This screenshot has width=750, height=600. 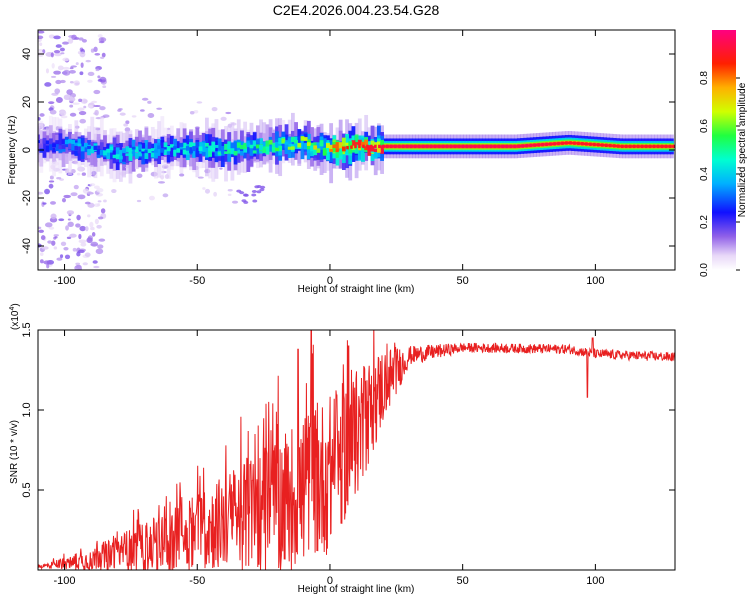 What do you see at coordinates (27, 409) in the screenshot?
I see `y-tick-label: 1.0` at bounding box center [27, 409].